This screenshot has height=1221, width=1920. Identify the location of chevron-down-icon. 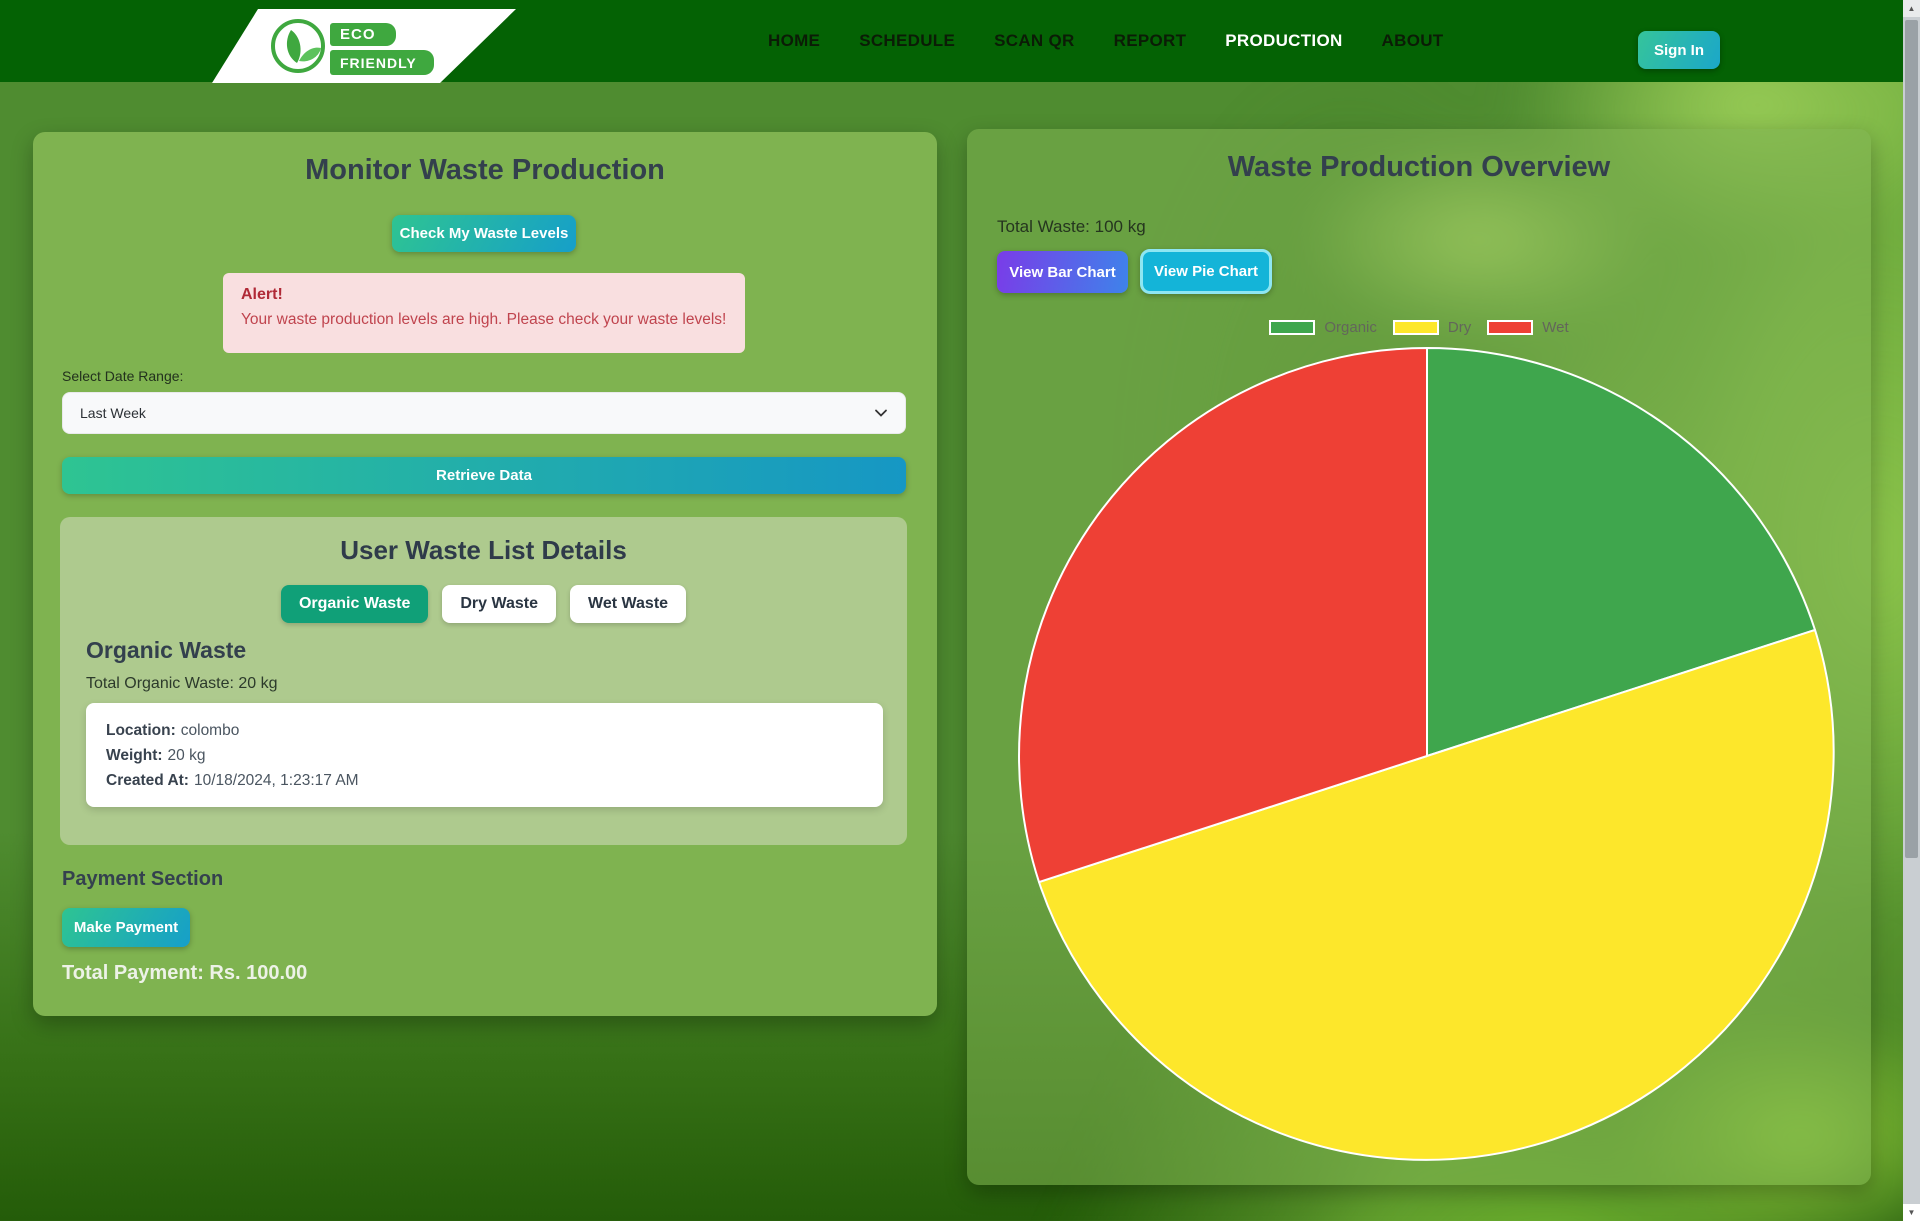
(881, 413).